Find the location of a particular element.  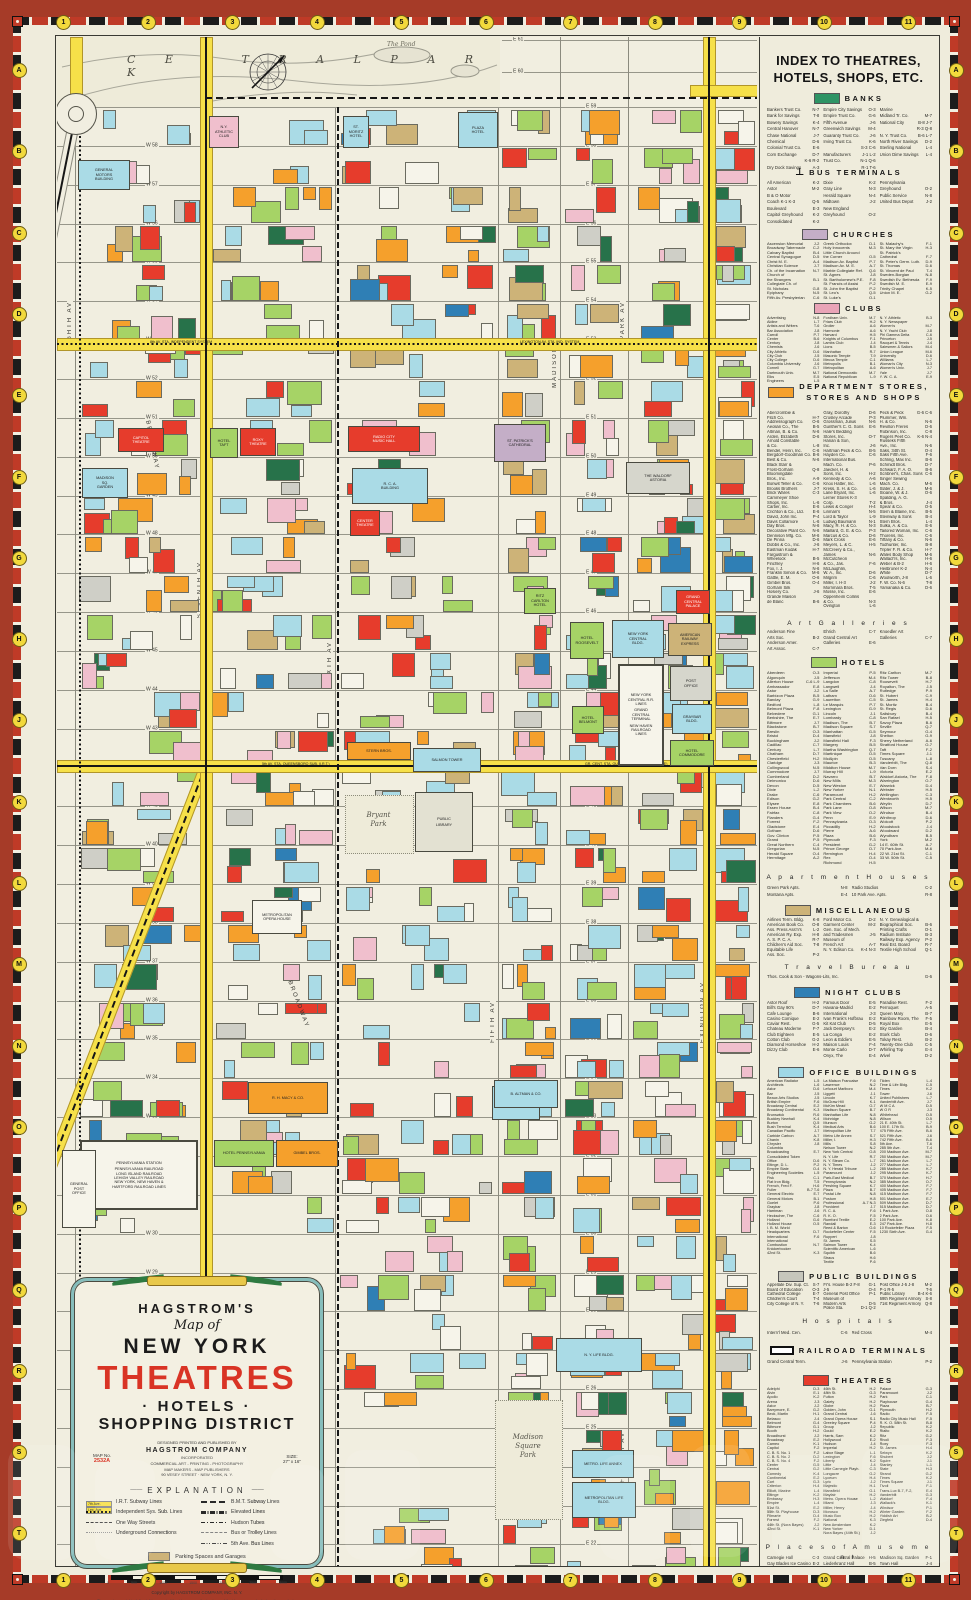

index-entry: Airlines Term. Bldg. K-8 is located at coordinates (793, 919).